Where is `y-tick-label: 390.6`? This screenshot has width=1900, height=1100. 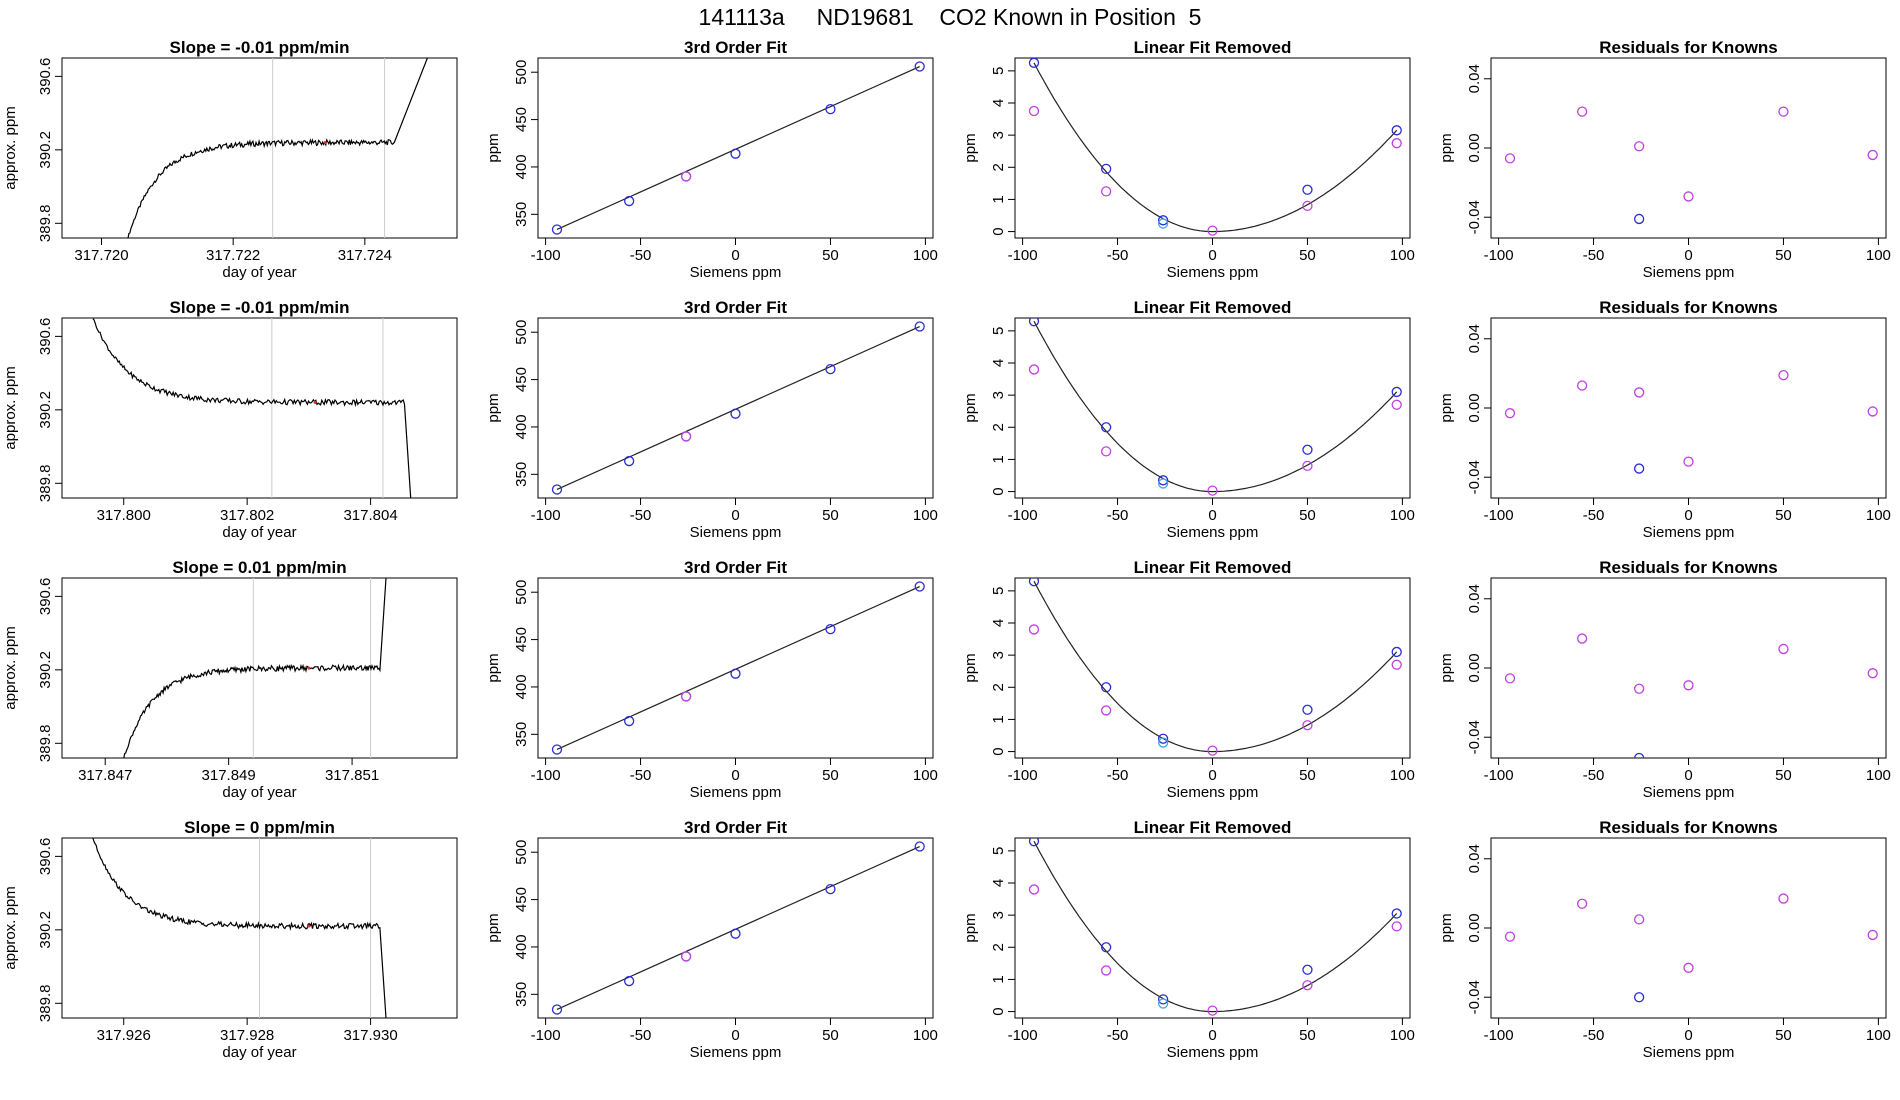 y-tick-label: 390.6 is located at coordinates (45, 337).